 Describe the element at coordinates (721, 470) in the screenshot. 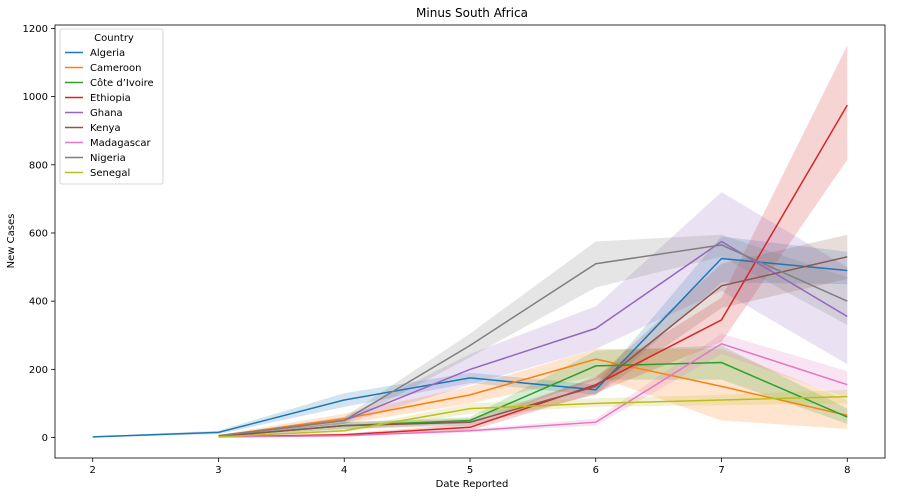

I see `x-tick-label: 7` at that location.